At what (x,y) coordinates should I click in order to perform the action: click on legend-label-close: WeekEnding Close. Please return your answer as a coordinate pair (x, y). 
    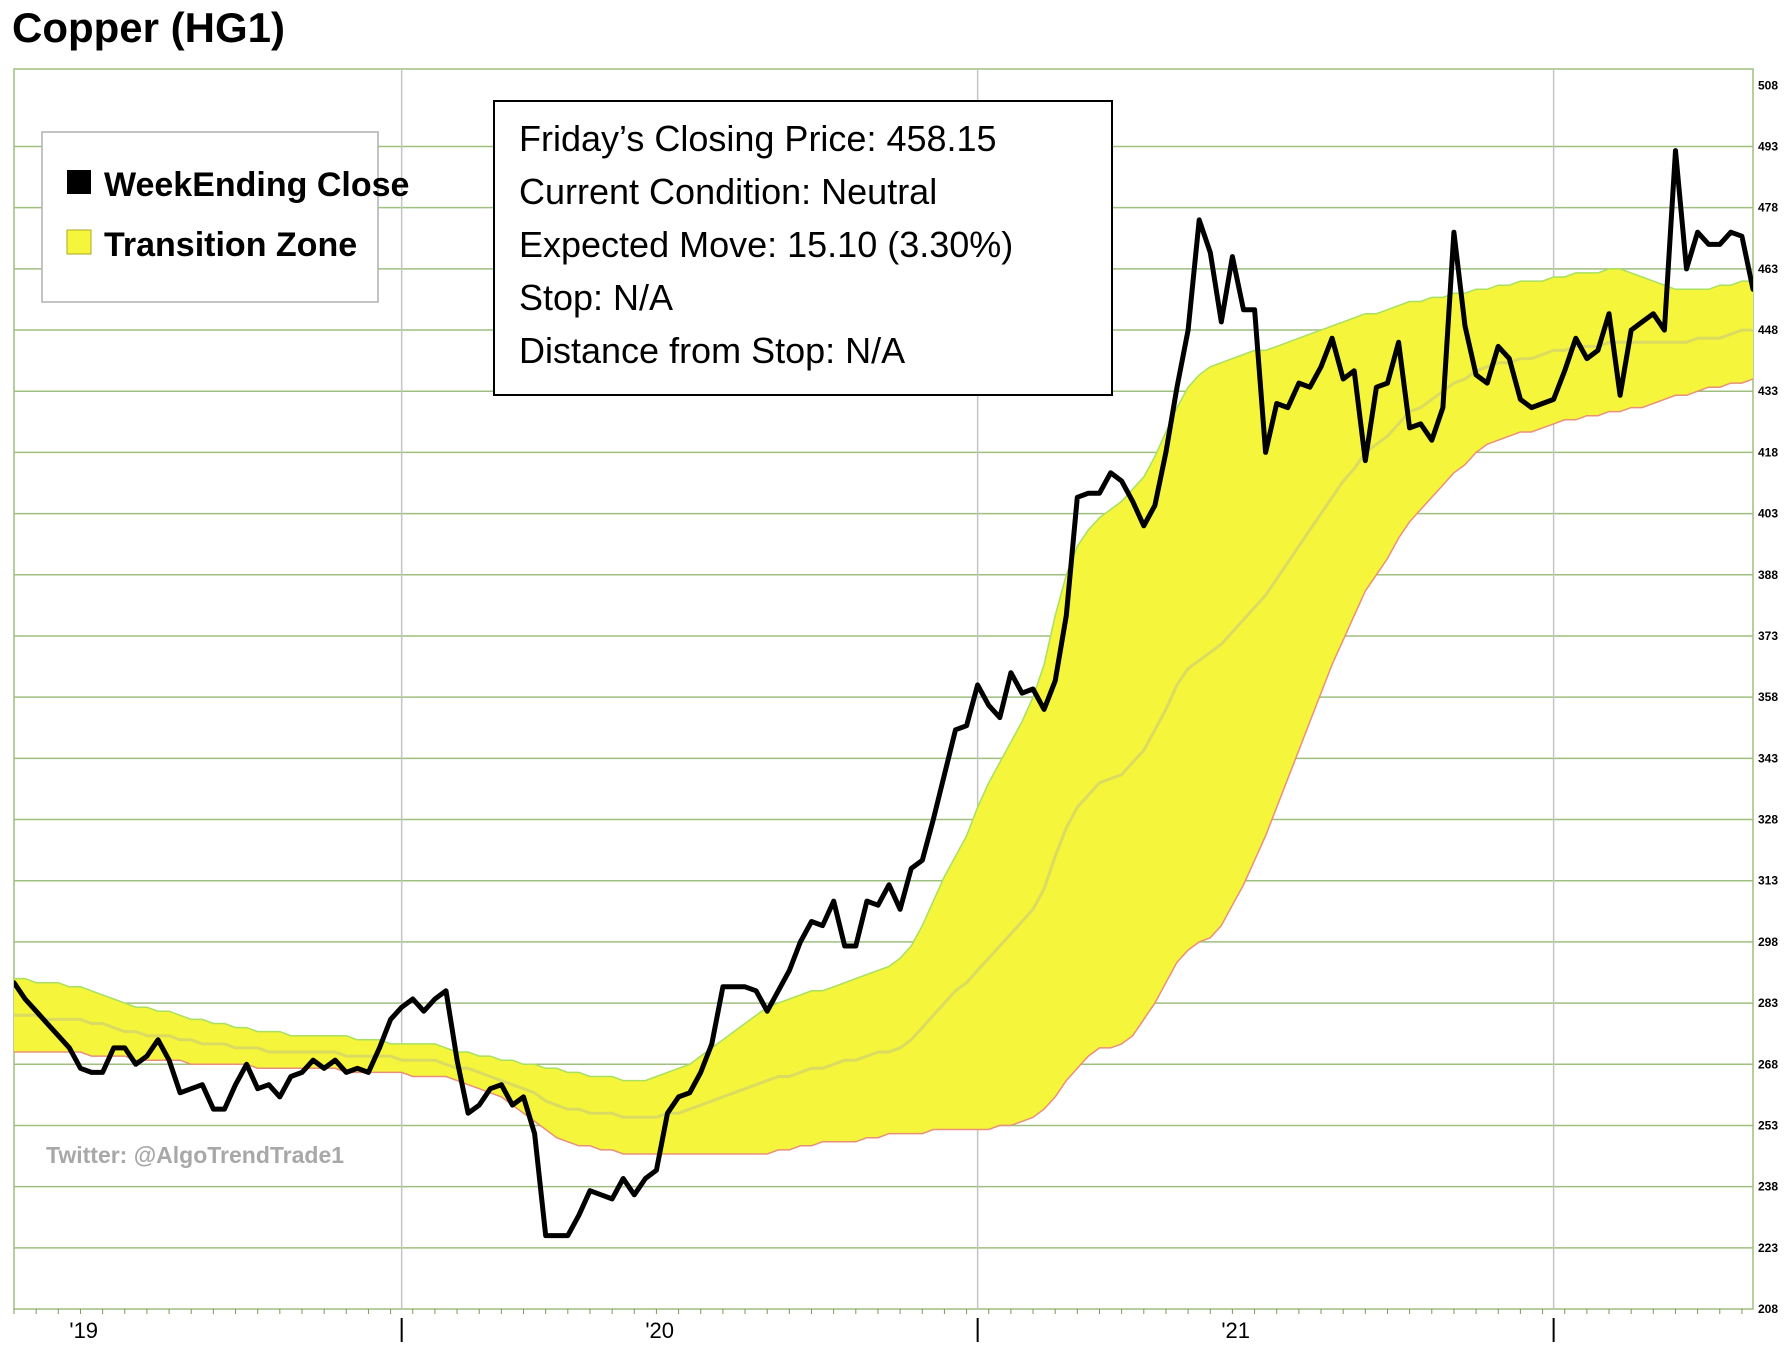
    Looking at the image, I should click on (256, 185).